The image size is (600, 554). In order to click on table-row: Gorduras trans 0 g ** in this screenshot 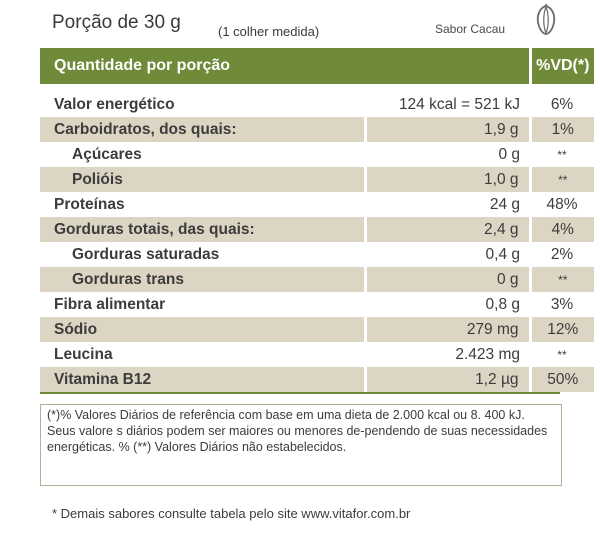, I will do `click(317, 279)`.